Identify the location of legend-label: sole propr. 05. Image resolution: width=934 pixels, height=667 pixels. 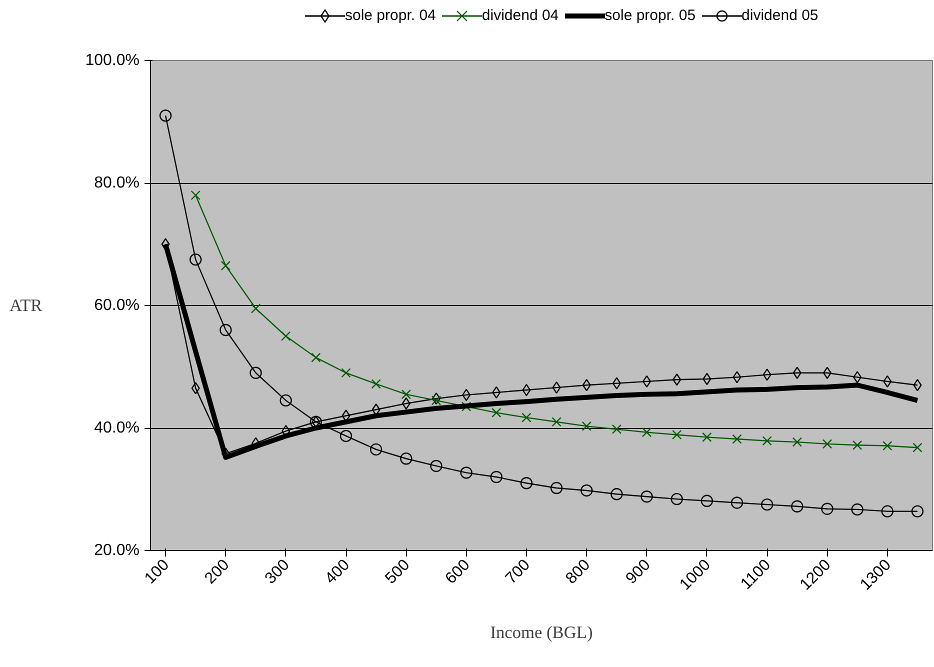
(650, 15).